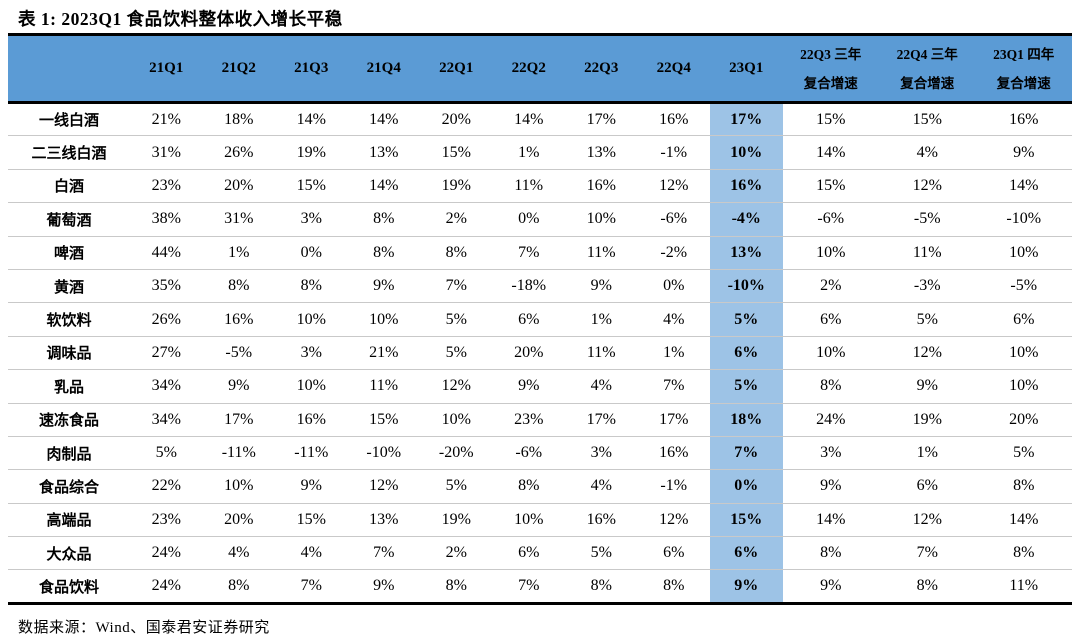 This screenshot has height=643, width=1080. Describe the element at coordinates (673, 152) in the screenshot. I see `table-cell: -1%` at that location.